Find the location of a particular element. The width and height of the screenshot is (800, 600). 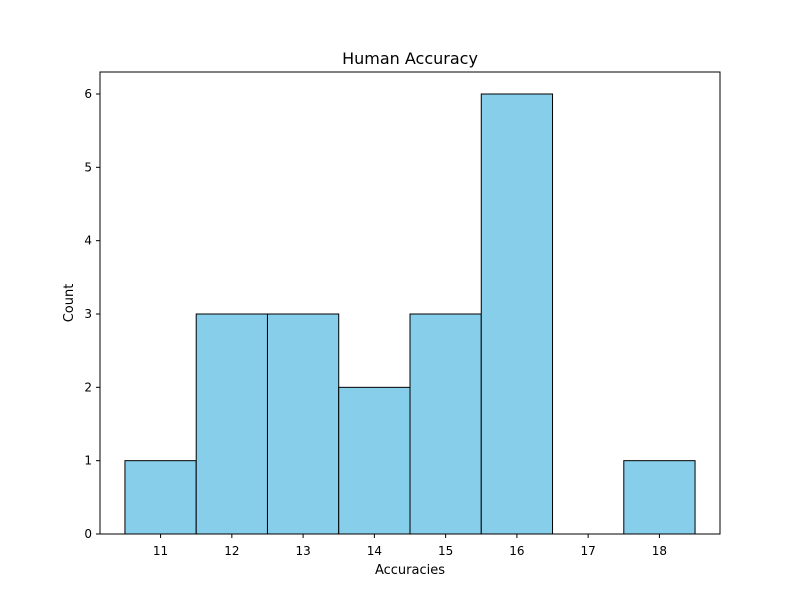

y-tick-label: 2 is located at coordinates (88, 387).